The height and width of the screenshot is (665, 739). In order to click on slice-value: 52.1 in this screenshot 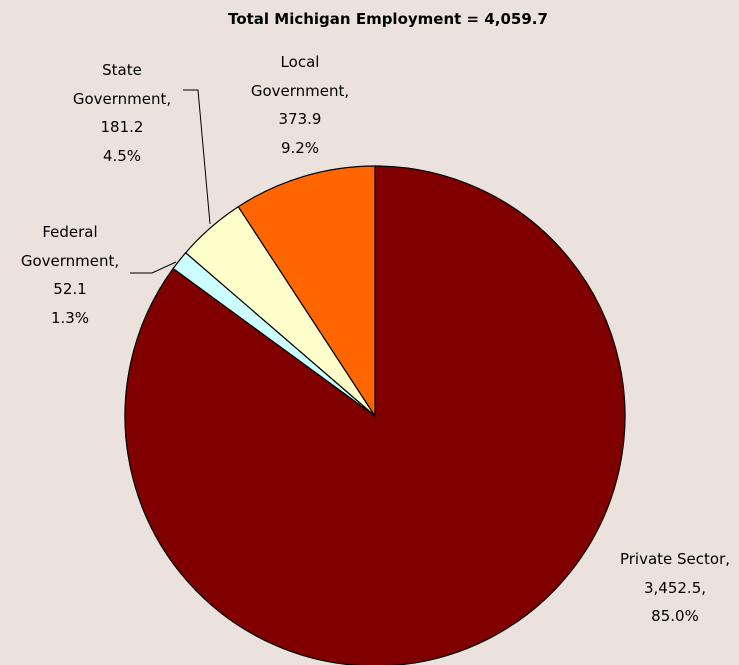, I will do `click(70, 289)`.